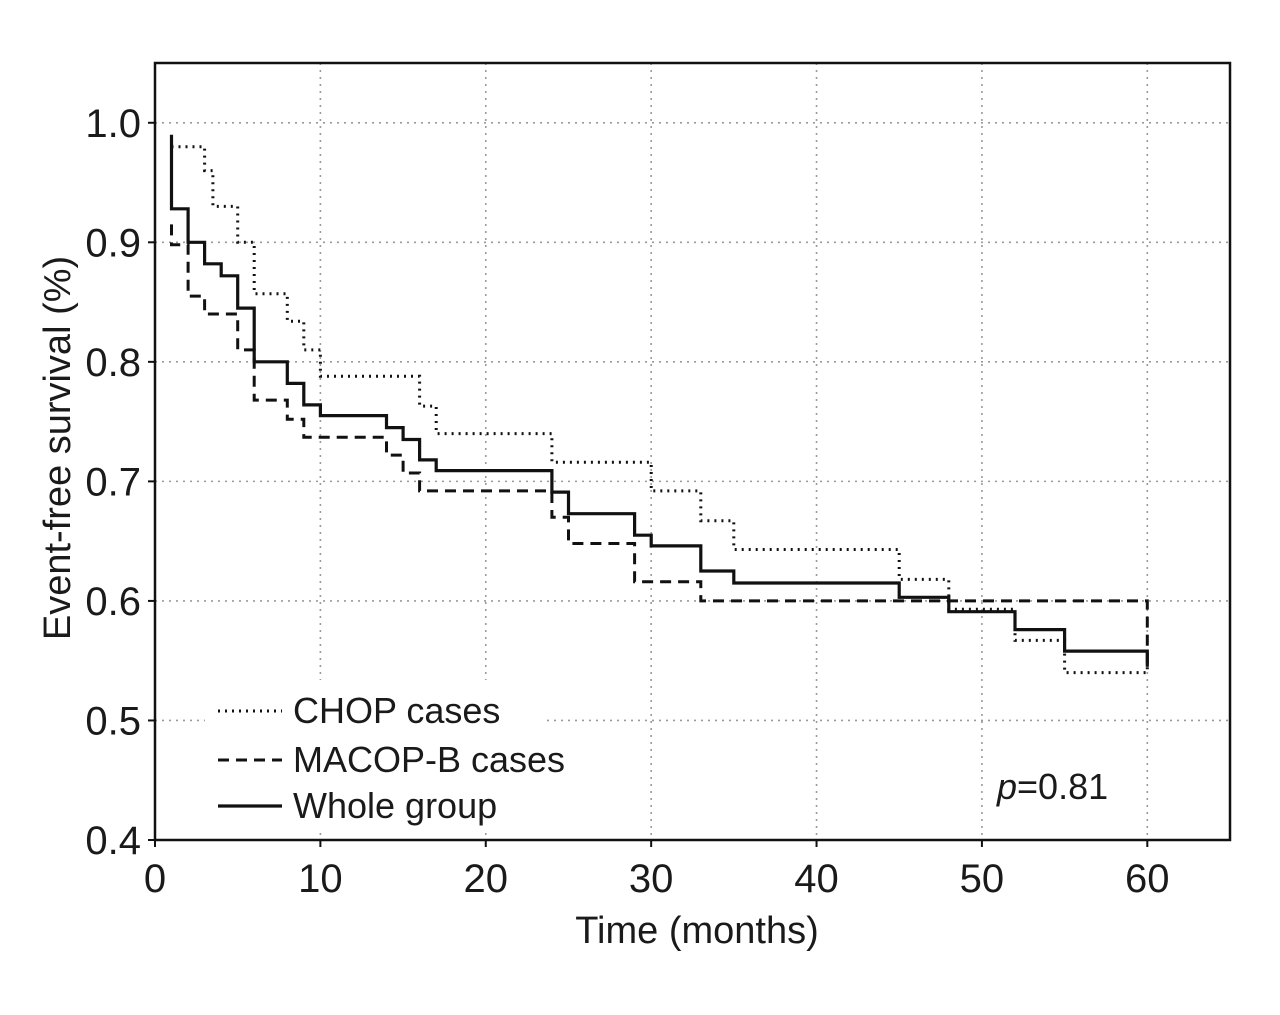 The height and width of the screenshot is (1015, 1280). What do you see at coordinates (113, 124) in the screenshot?
I see `y-tick-label: 1.0` at bounding box center [113, 124].